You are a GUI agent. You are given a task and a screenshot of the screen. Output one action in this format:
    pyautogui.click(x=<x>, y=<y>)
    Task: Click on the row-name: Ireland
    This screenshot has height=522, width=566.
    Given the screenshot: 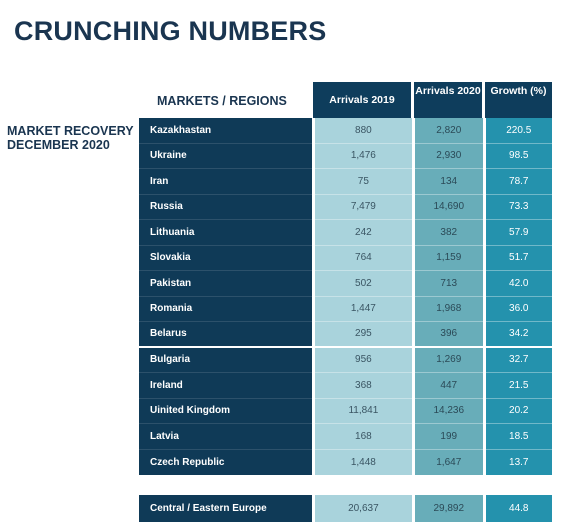 What is the action you would take?
    pyautogui.click(x=225, y=386)
    